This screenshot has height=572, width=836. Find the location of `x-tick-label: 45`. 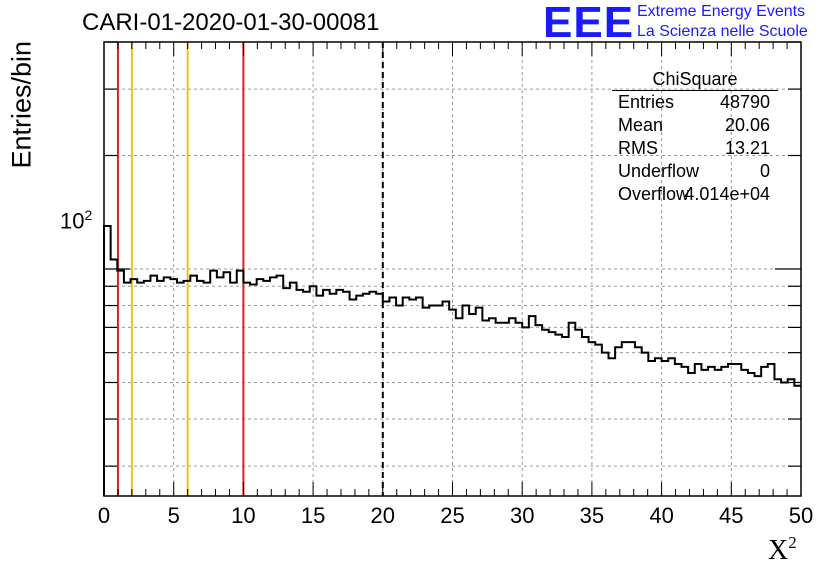

x-tick-label: 45 is located at coordinates (731, 515).